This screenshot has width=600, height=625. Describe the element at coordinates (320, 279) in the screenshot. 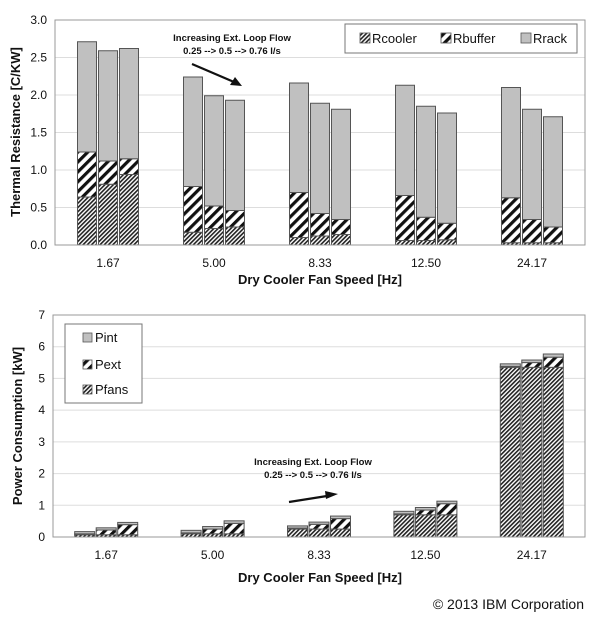

I see `x-axis-title: Dry Cooler Fan Speed [Hz]` at that location.